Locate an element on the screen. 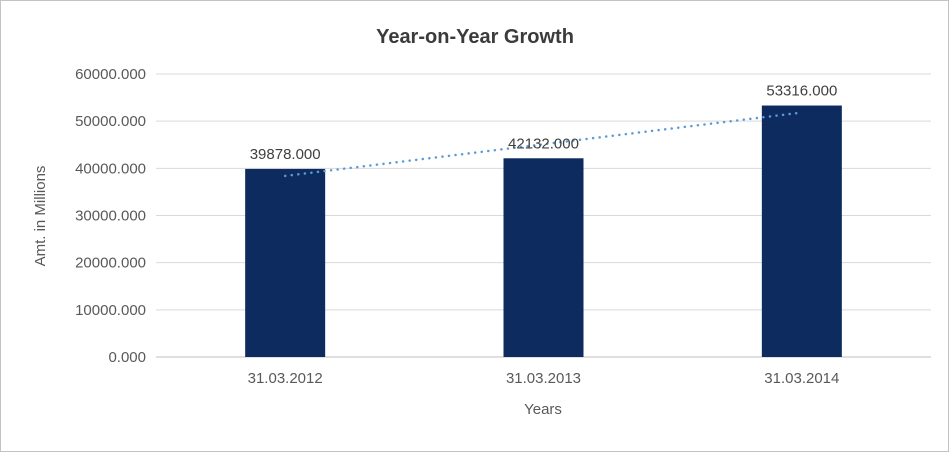 Image resolution: width=949 pixels, height=452 pixels. y-tick-label: 60000.000 is located at coordinates (110, 74).